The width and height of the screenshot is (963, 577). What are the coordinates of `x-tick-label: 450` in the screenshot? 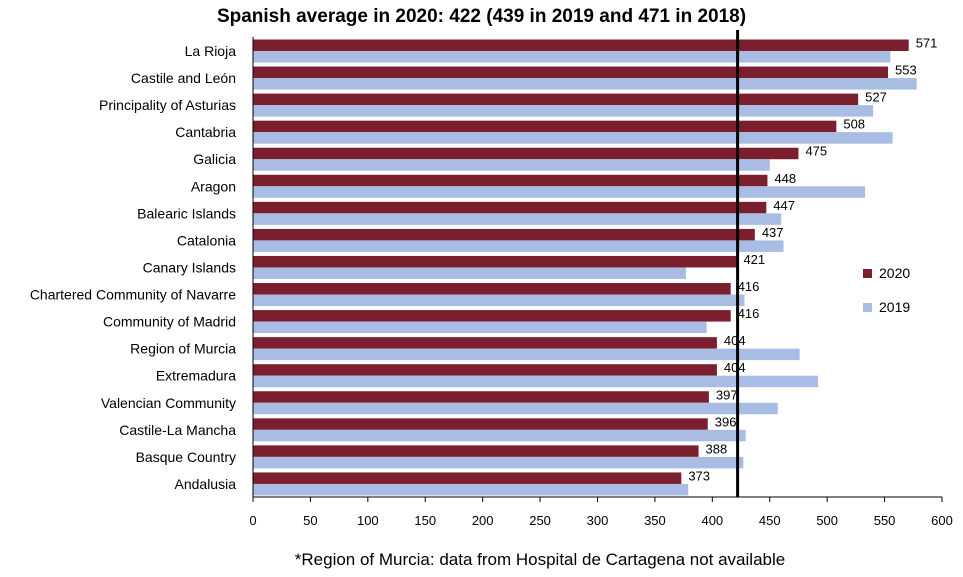 It's located at (770, 520).